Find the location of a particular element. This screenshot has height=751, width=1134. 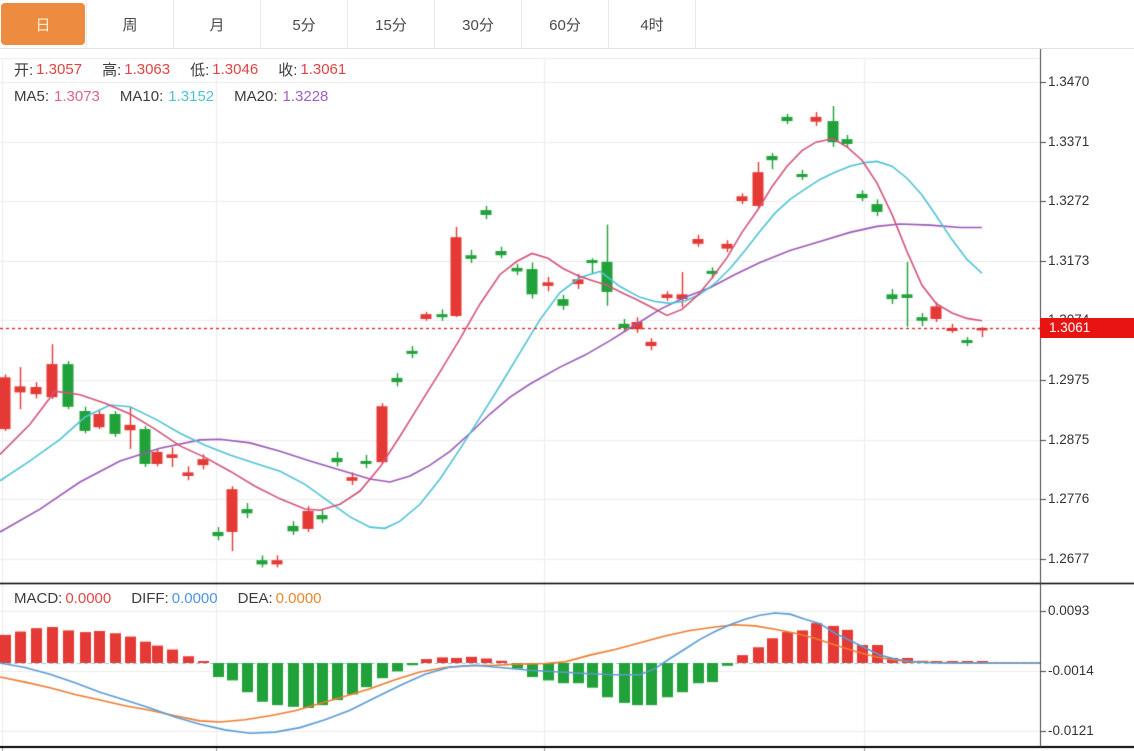

timeframe-tabbar: 日 周 月 5分 15分 30分 60分 4时 is located at coordinates (567, 24).